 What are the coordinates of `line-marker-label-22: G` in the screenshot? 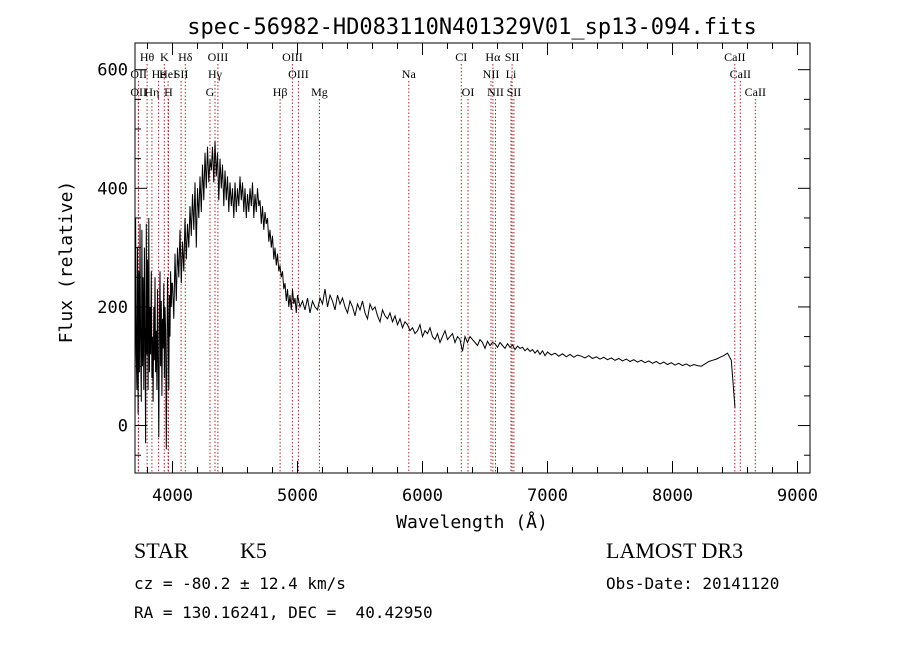 It's located at (210, 92).